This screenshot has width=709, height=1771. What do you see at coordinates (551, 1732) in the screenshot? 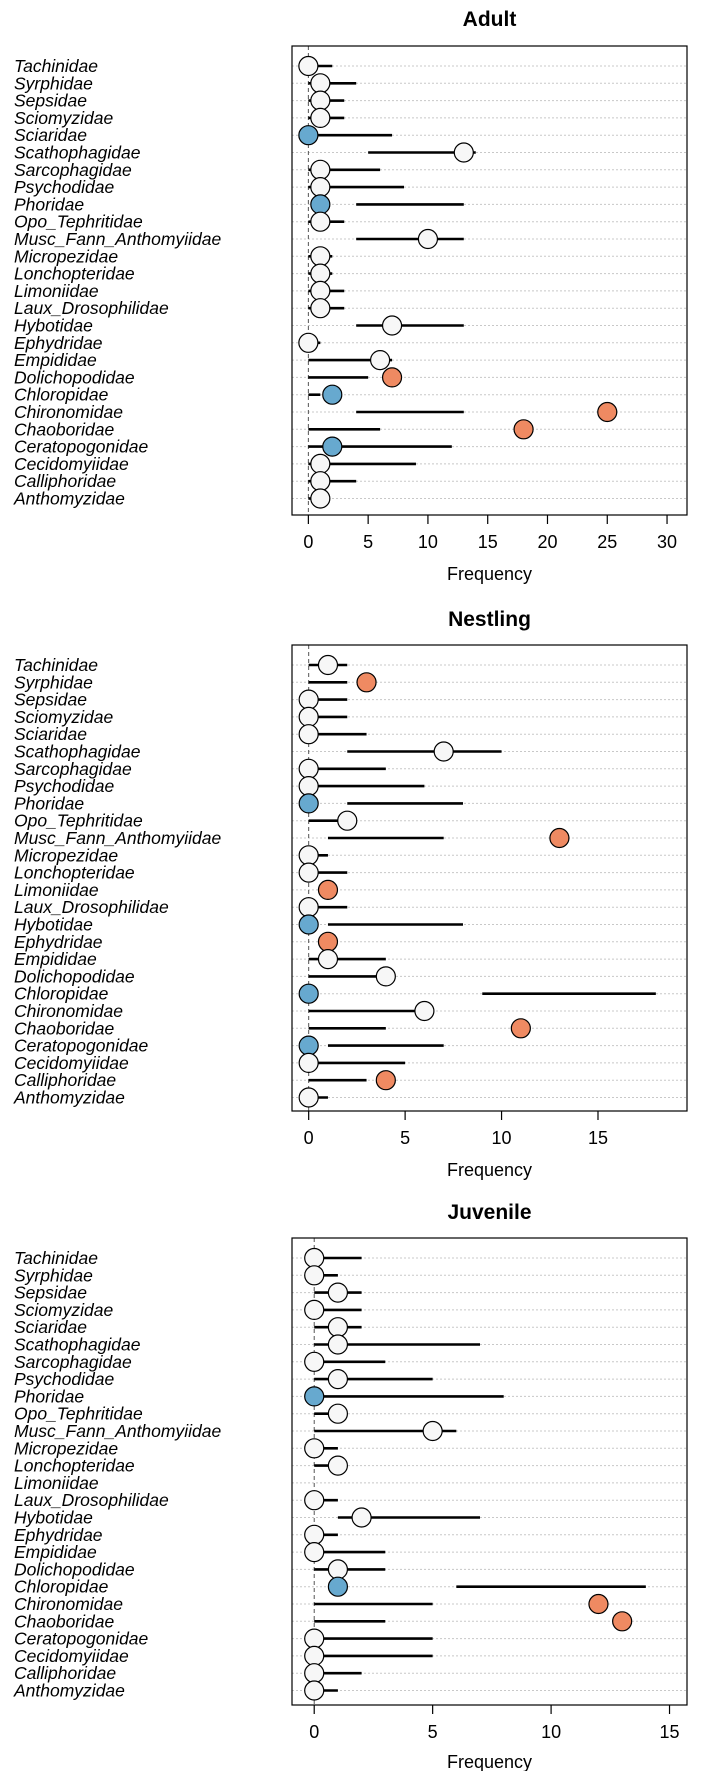
I see `x-tick-label: 10` at bounding box center [551, 1732].